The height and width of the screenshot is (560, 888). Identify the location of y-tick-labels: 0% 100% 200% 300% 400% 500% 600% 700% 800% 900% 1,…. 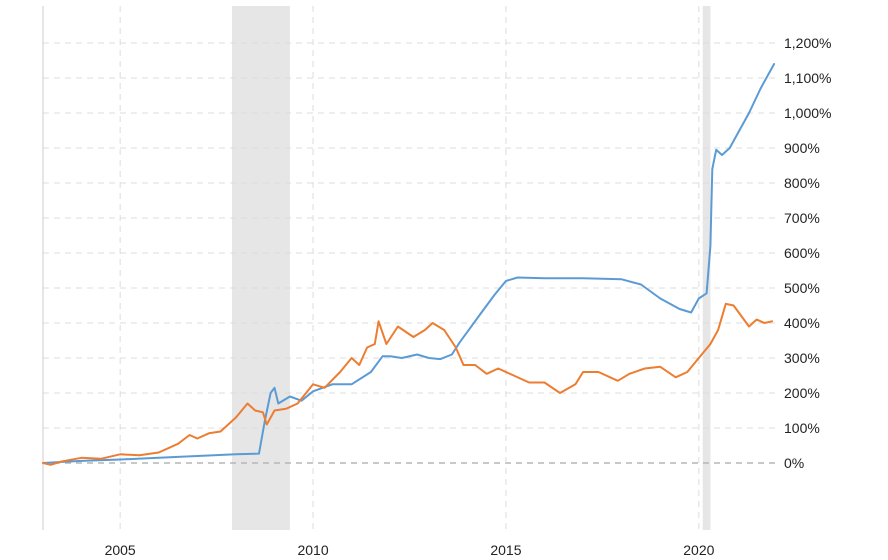
(807, 253).